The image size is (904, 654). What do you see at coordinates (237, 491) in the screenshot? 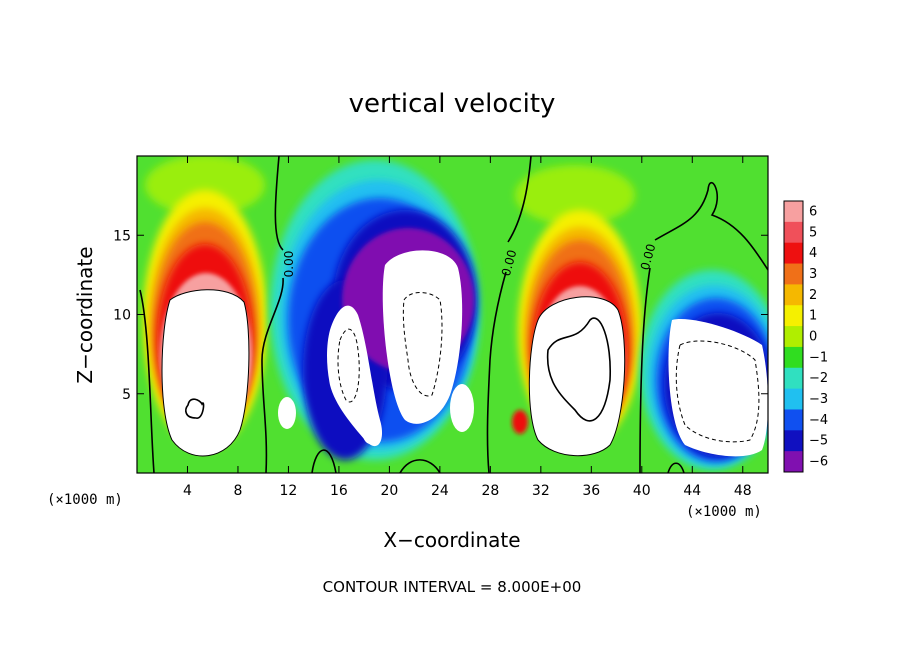
I see `x-tick-label: 8` at bounding box center [237, 491].